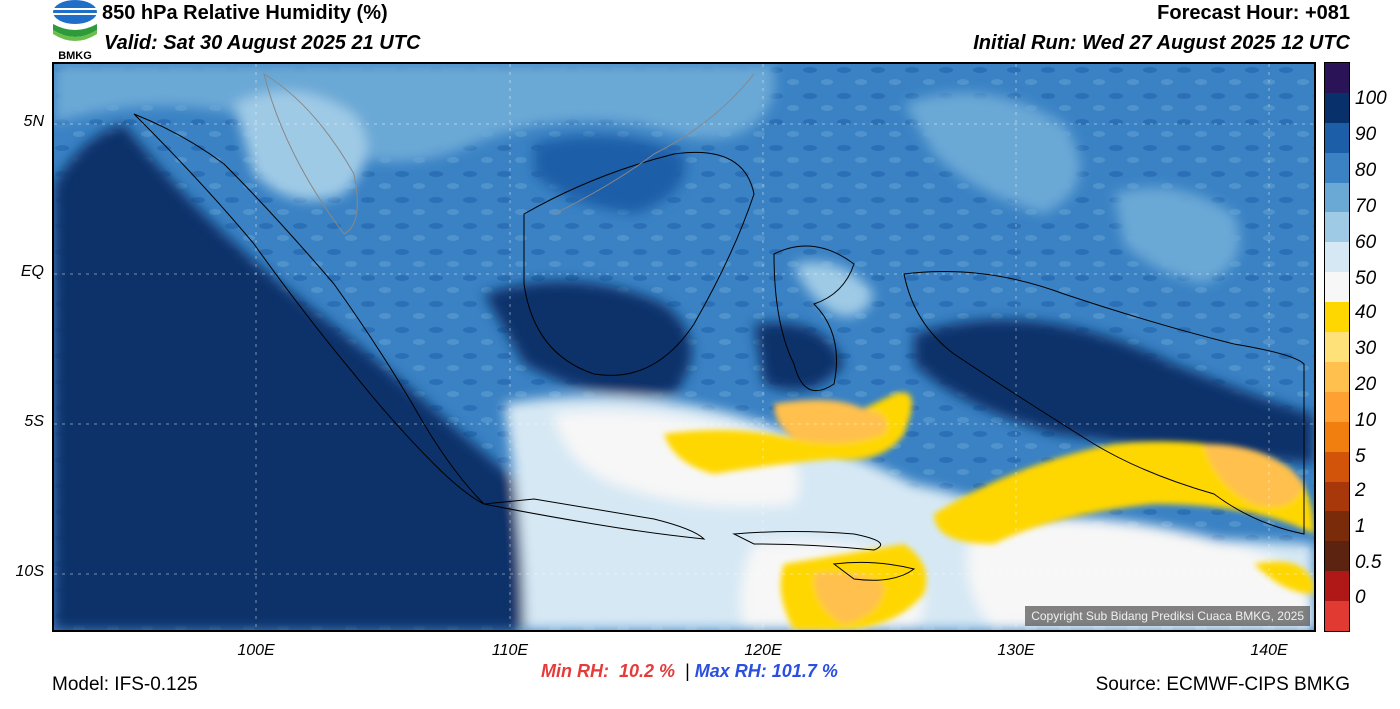 This screenshot has width=1400, height=709. What do you see at coordinates (1360, 456) in the screenshot?
I see `colorbar-label: 5` at bounding box center [1360, 456].